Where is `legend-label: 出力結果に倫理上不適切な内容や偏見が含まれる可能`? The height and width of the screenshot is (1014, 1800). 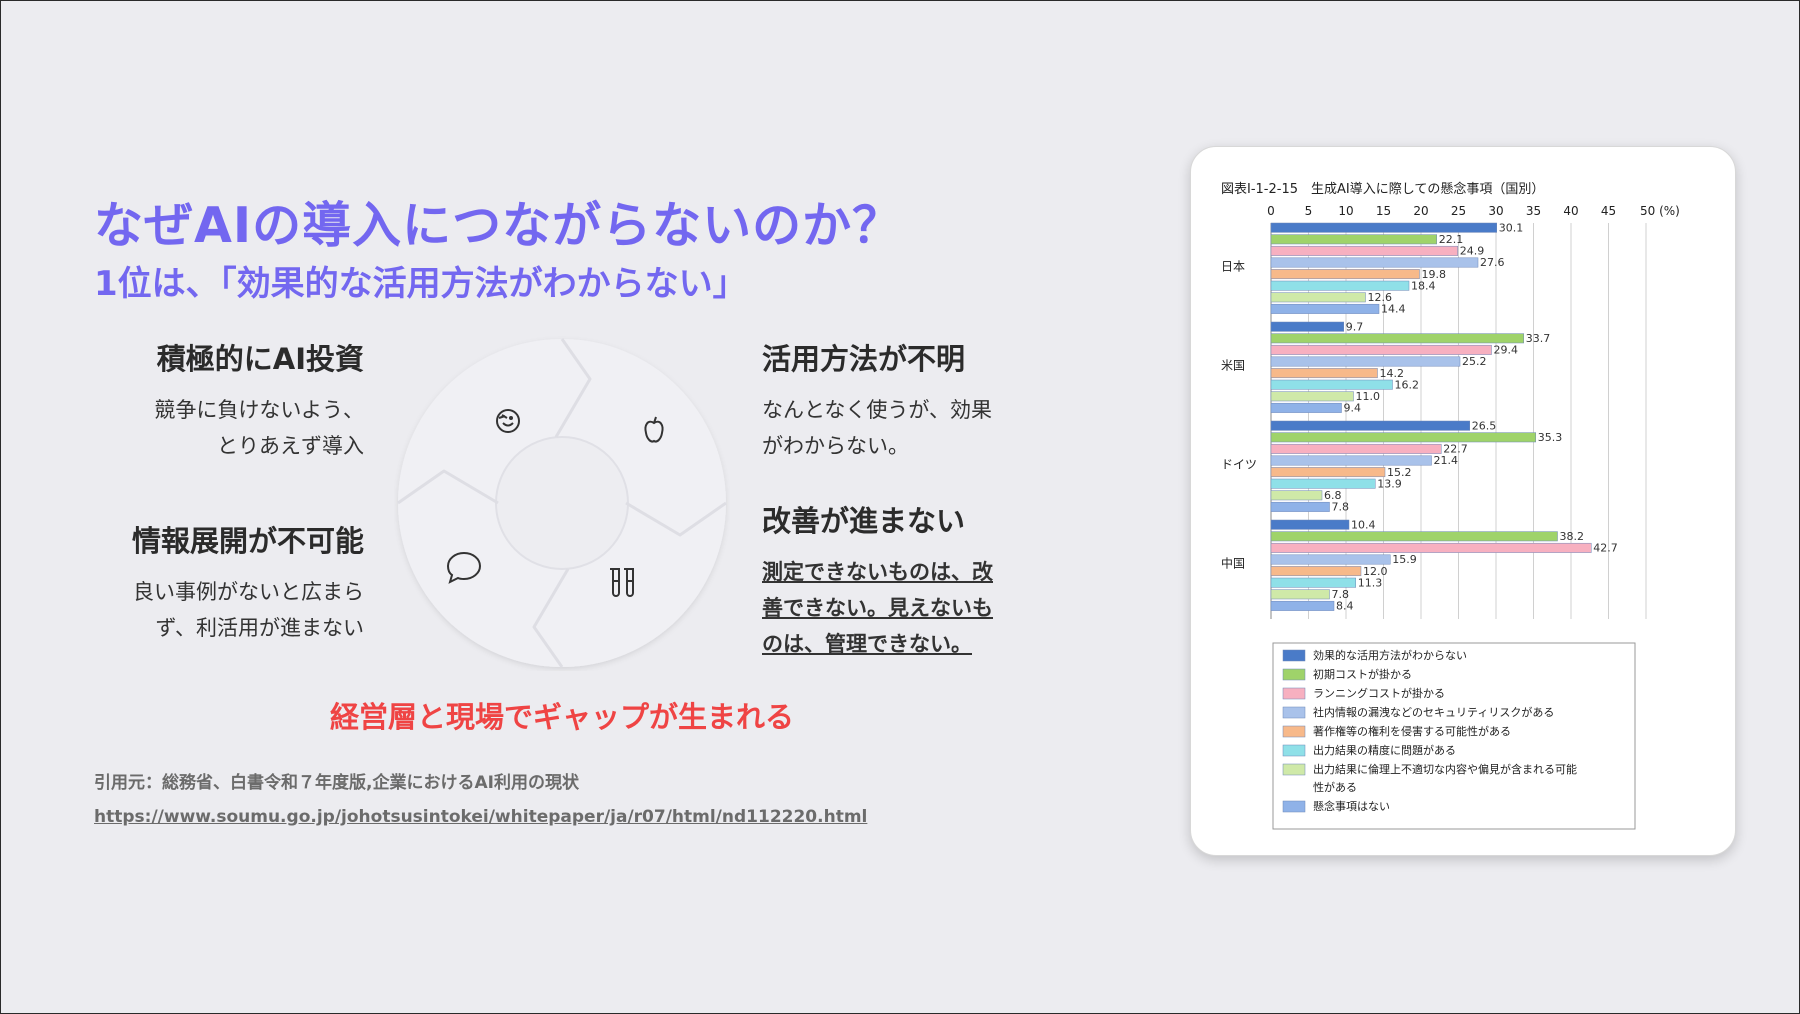 legend-label: 出力結果に倫理上不適切な内容や偏見が含まれる可能 is located at coordinates (1445, 769).